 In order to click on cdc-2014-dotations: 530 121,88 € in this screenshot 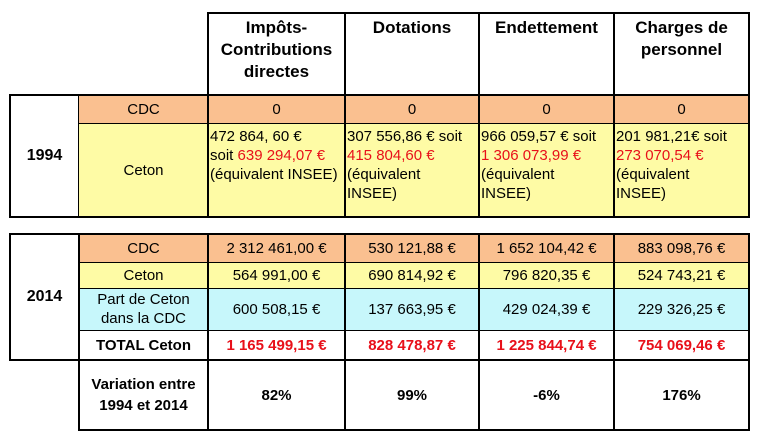, I will do `click(412, 248)`.